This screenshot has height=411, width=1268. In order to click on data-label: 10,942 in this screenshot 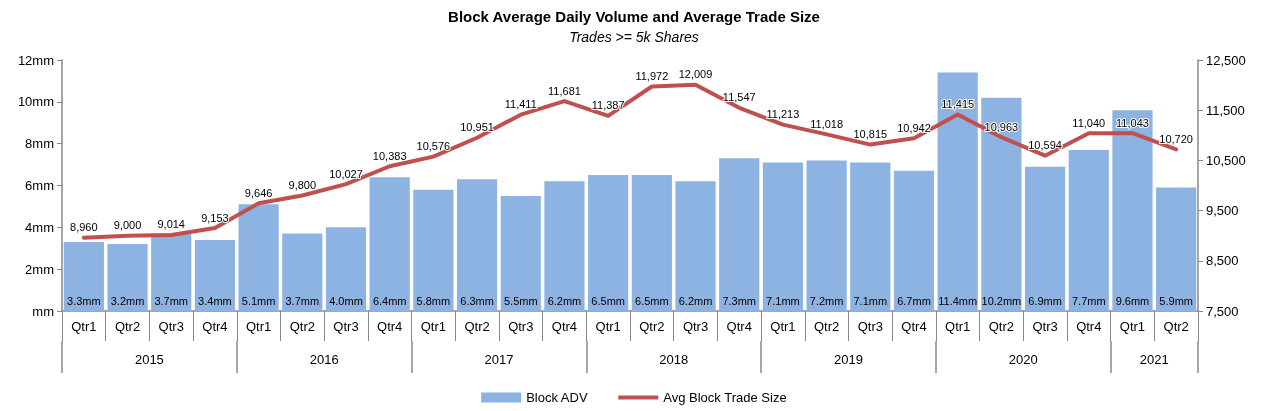, I will do `click(914, 127)`.